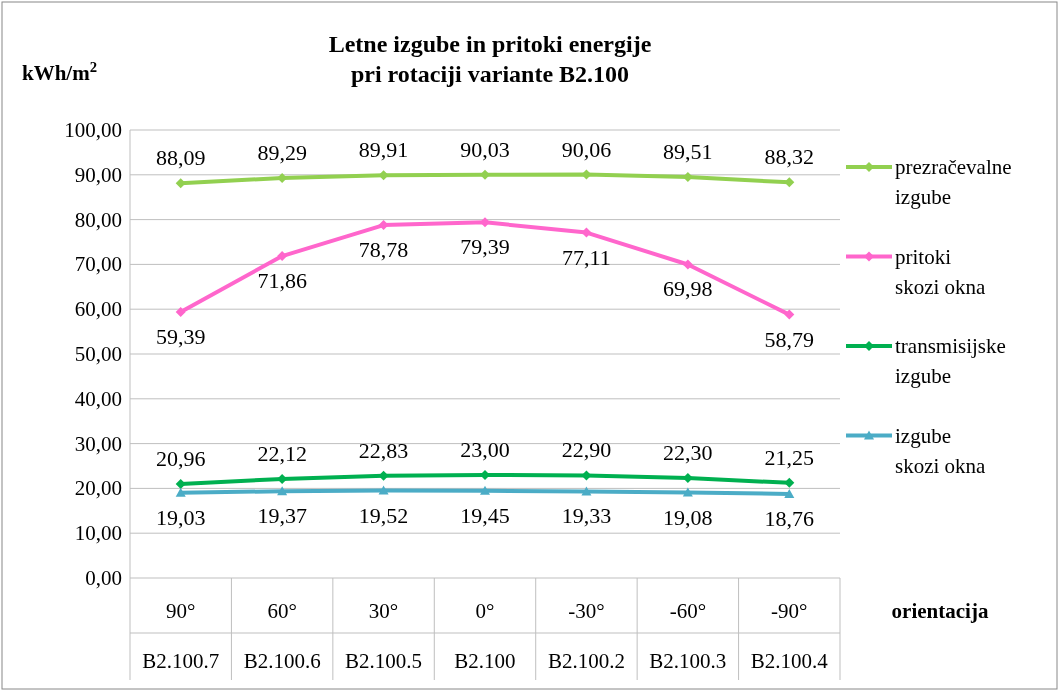 This screenshot has height=691, width=1059. I want to click on category-label: -60° B2.100.3, so click(688, 636).